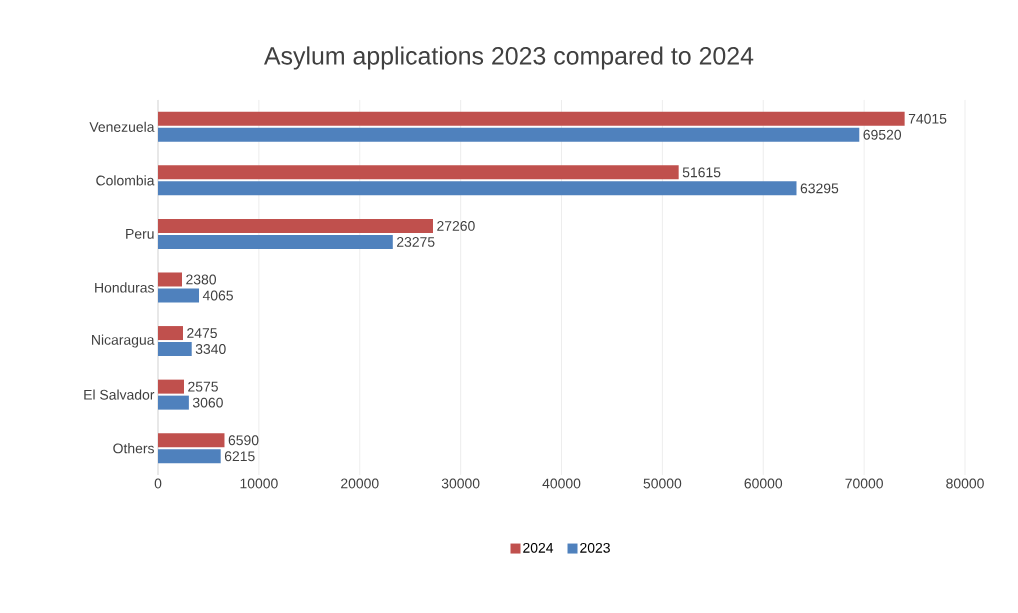 Image resolution: width=1018 pixels, height=613 pixels. What do you see at coordinates (207, 402) in the screenshot?
I see `data-label: 3060` at bounding box center [207, 402].